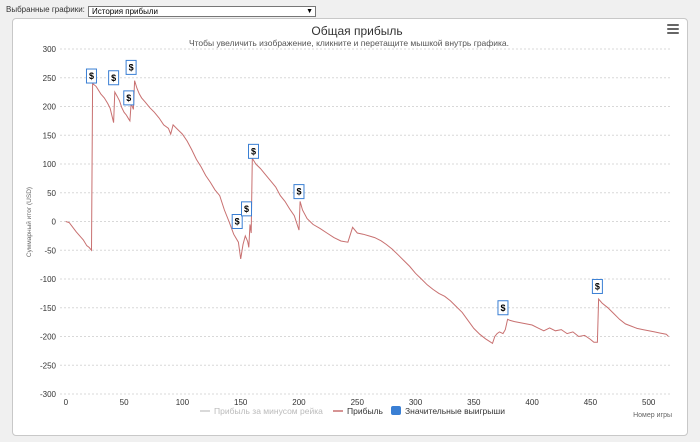 This screenshot has width=700, height=442. What do you see at coordinates (48, 337) in the screenshot?
I see `y-tick-label: -200` at bounding box center [48, 337].